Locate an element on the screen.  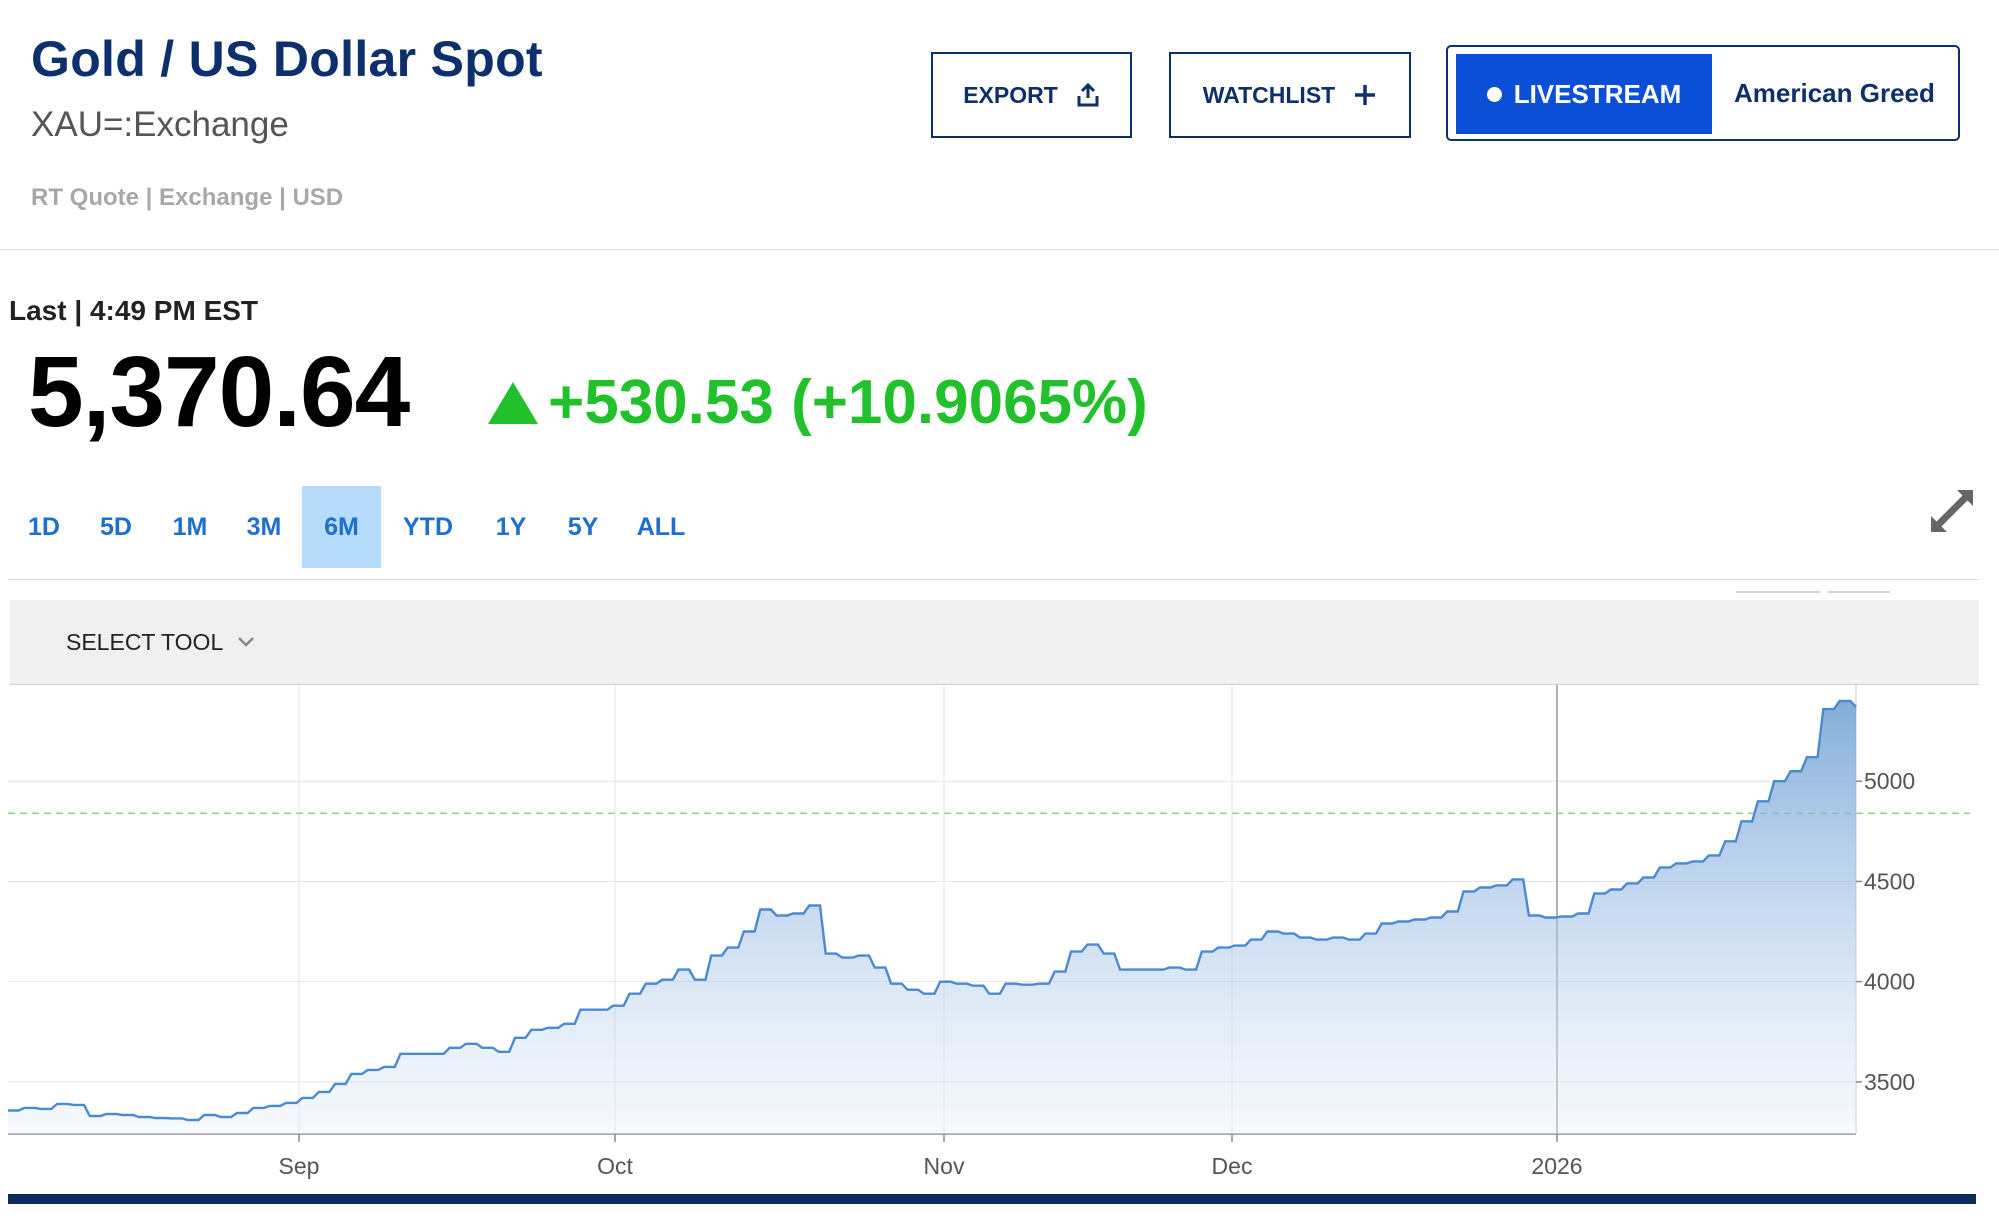
y-tick-label: 3500 is located at coordinates (1889, 1082).